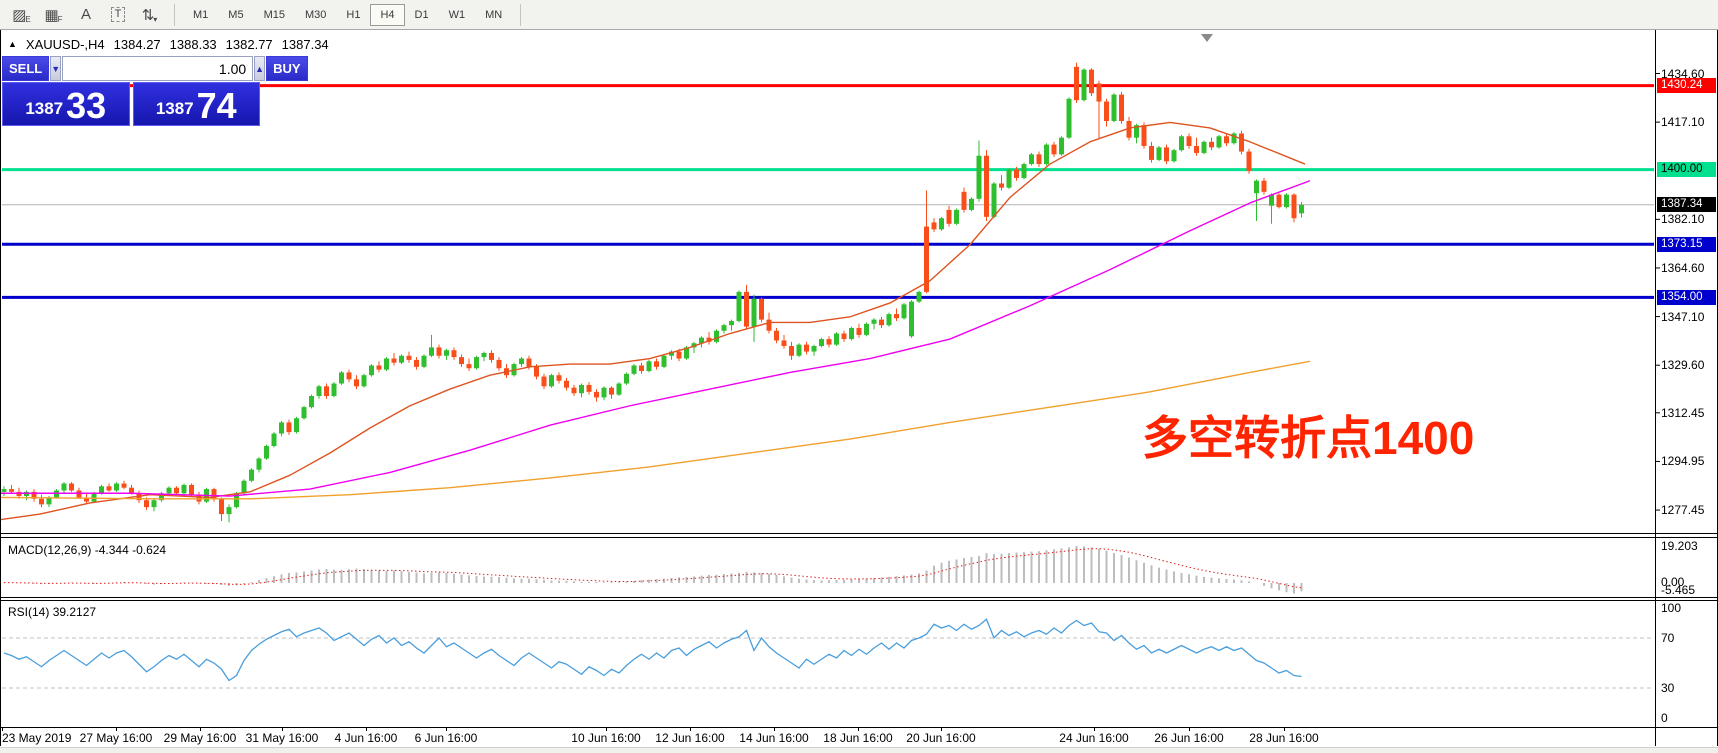 The width and height of the screenshot is (1718, 753). Describe the element at coordinates (1207, 38) in the screenshot. I see `chart-shift-marker` at that location.